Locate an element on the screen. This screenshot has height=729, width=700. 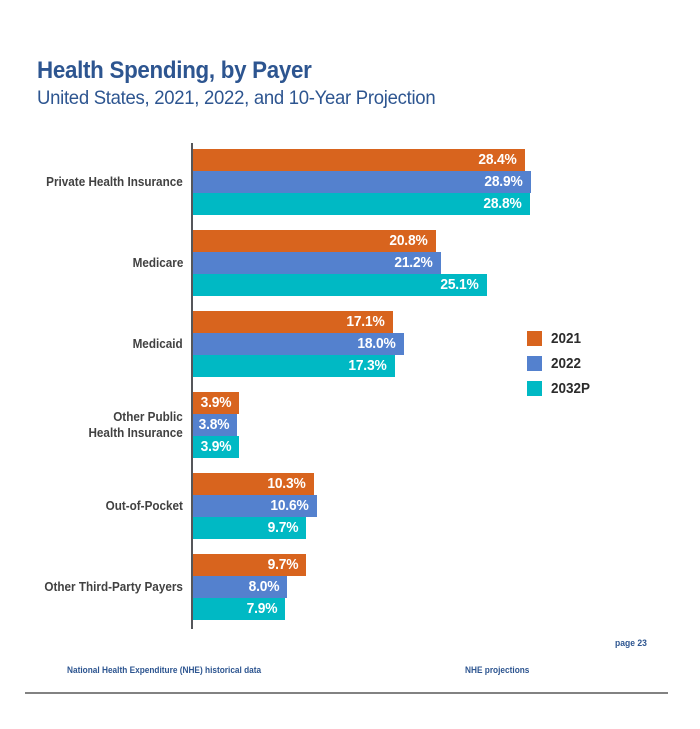
bar-value-label: 10.6% is located at coordinates (289, 505).